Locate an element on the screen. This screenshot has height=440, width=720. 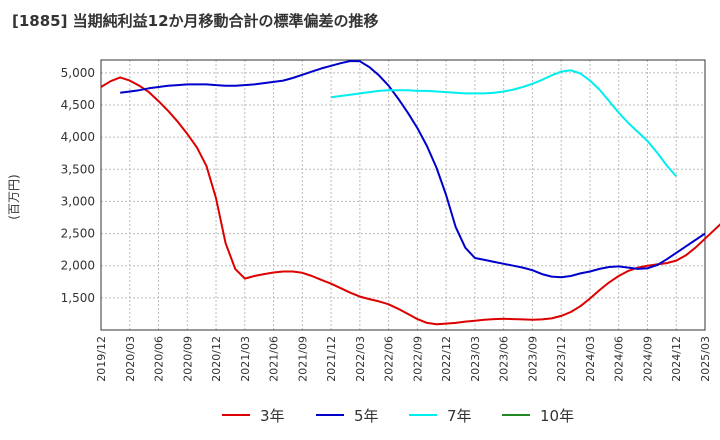
legend: 3年 5年 7年 10年 is located at coordinates (360, 415).